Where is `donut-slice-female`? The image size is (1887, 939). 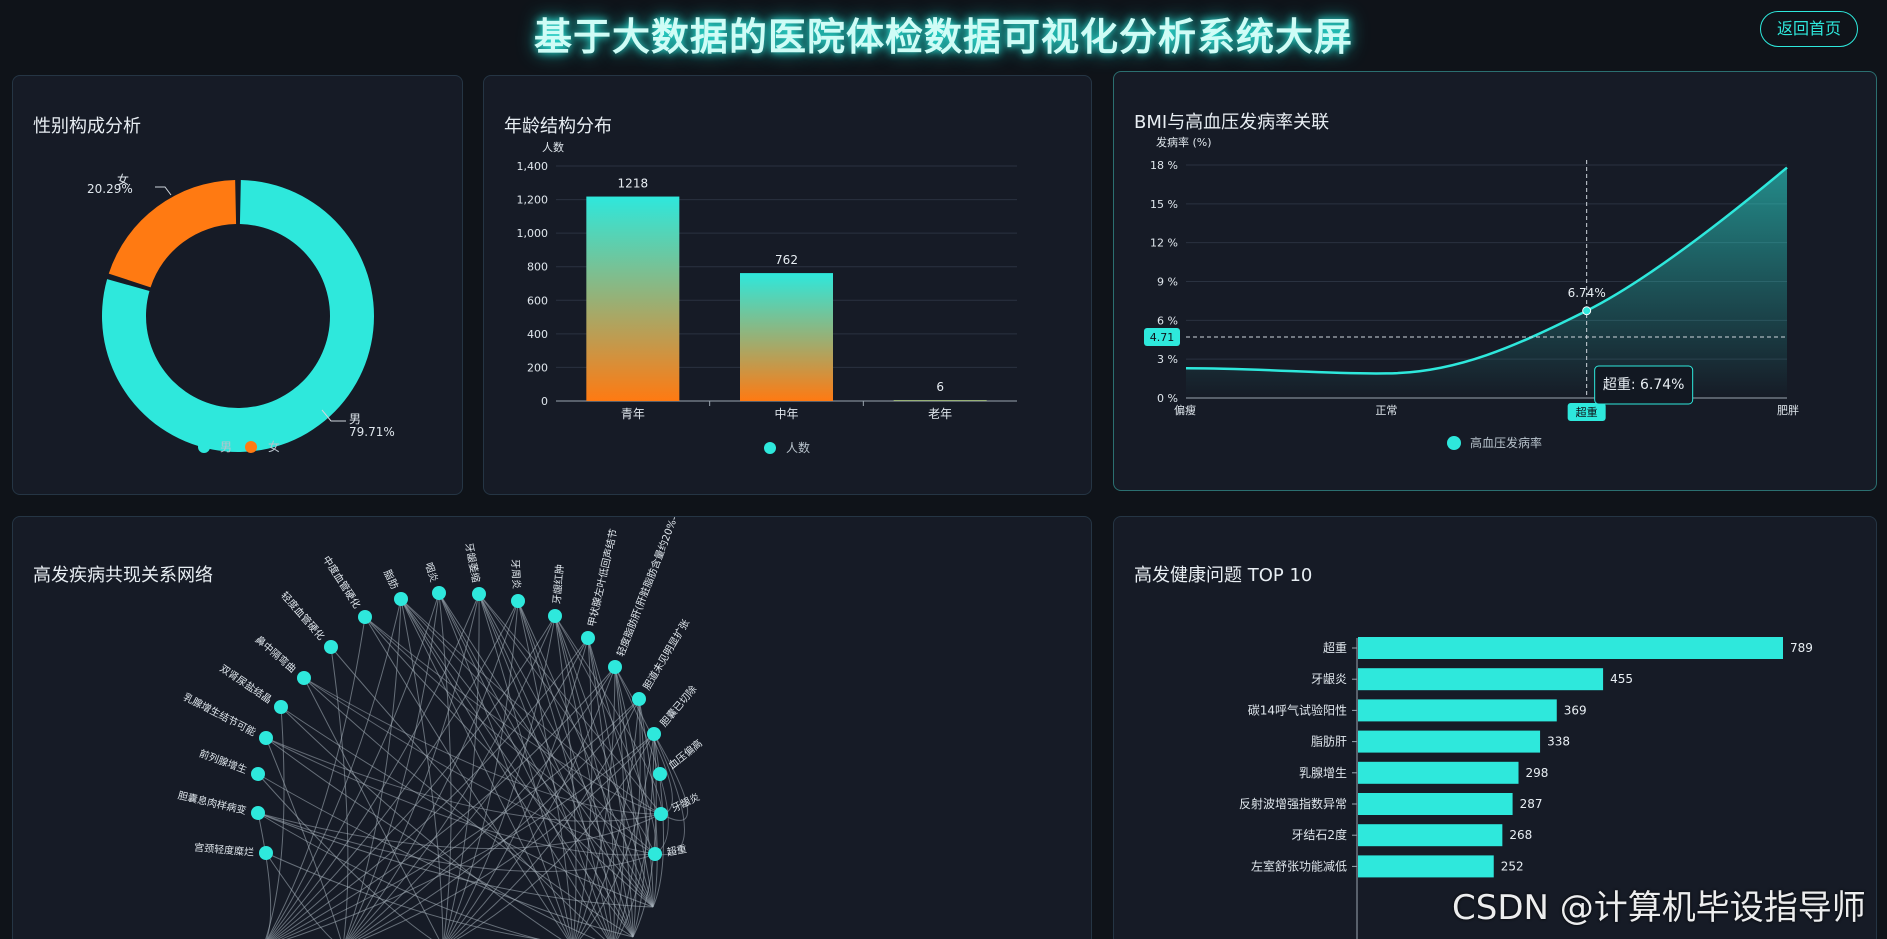
donut-slice-female is located at coordinates (172, 234).